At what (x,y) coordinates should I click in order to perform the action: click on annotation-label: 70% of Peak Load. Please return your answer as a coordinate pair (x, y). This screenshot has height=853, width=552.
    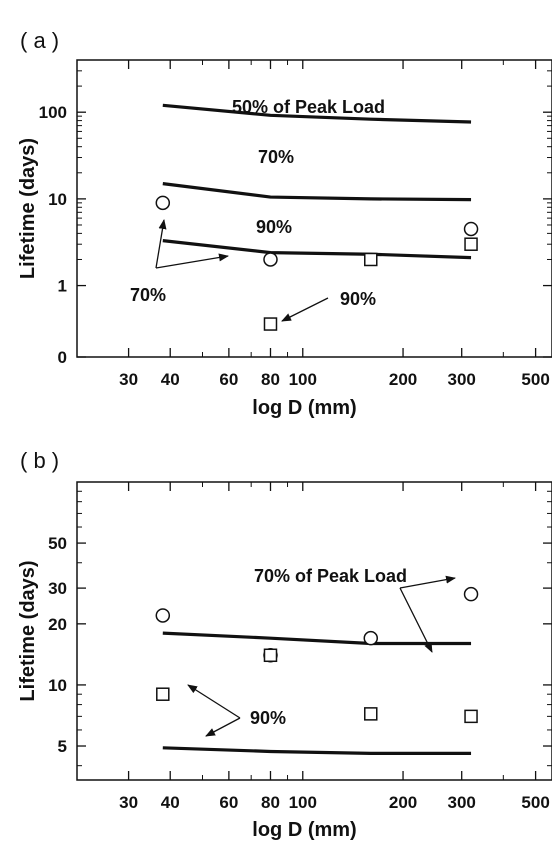
    Looking at the image, I should click on (330, 576).